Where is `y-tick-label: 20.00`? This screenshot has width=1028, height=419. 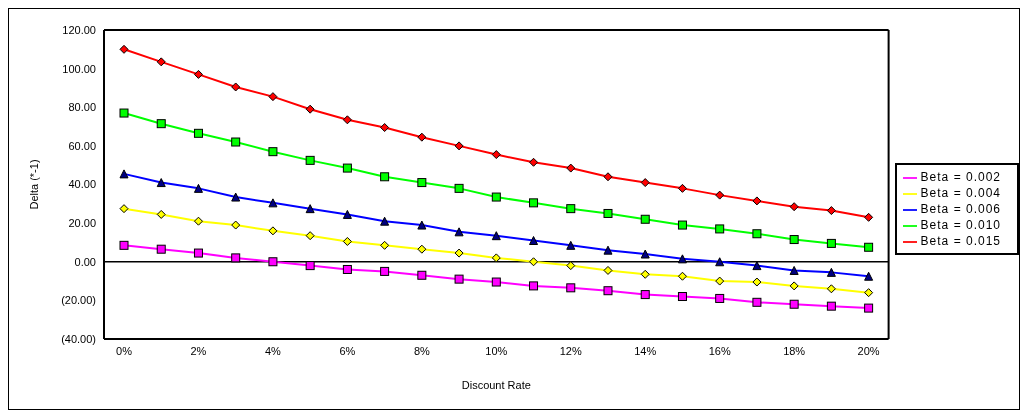 y-tick-label: 20.00 is located at coordinates (82, 223).